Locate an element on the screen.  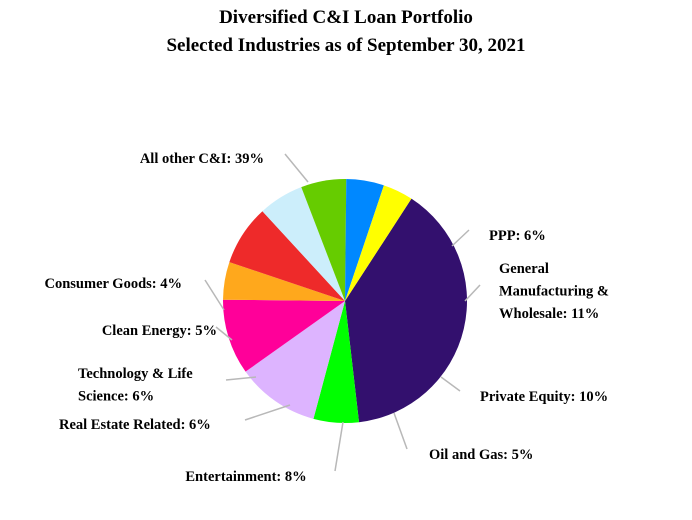
slice-label-line: General is located at coordinates (524, 269).